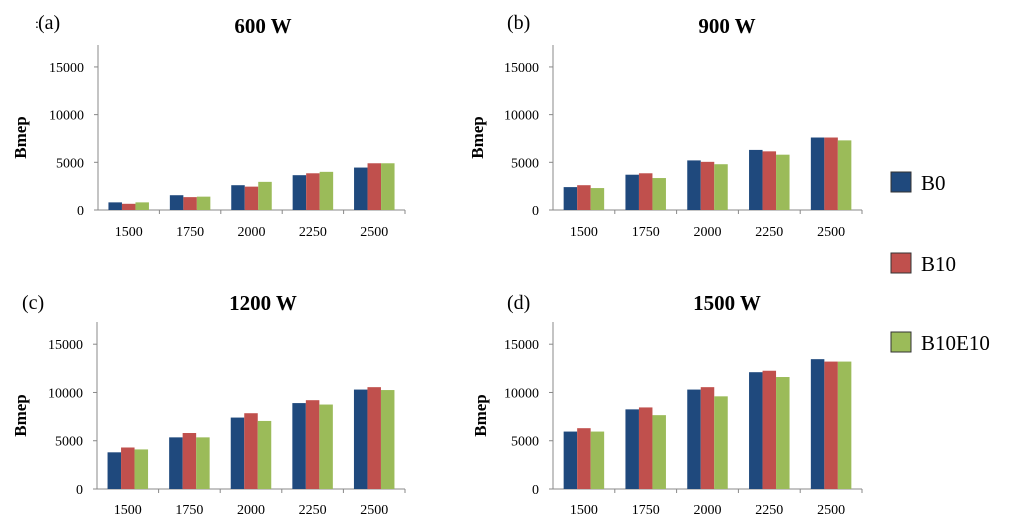 The height and width of the screenshot is (517, 1015). Describe the element at coordinates (918, 183) in the screenshot. I see `legend-item-b0: B0` at that location.